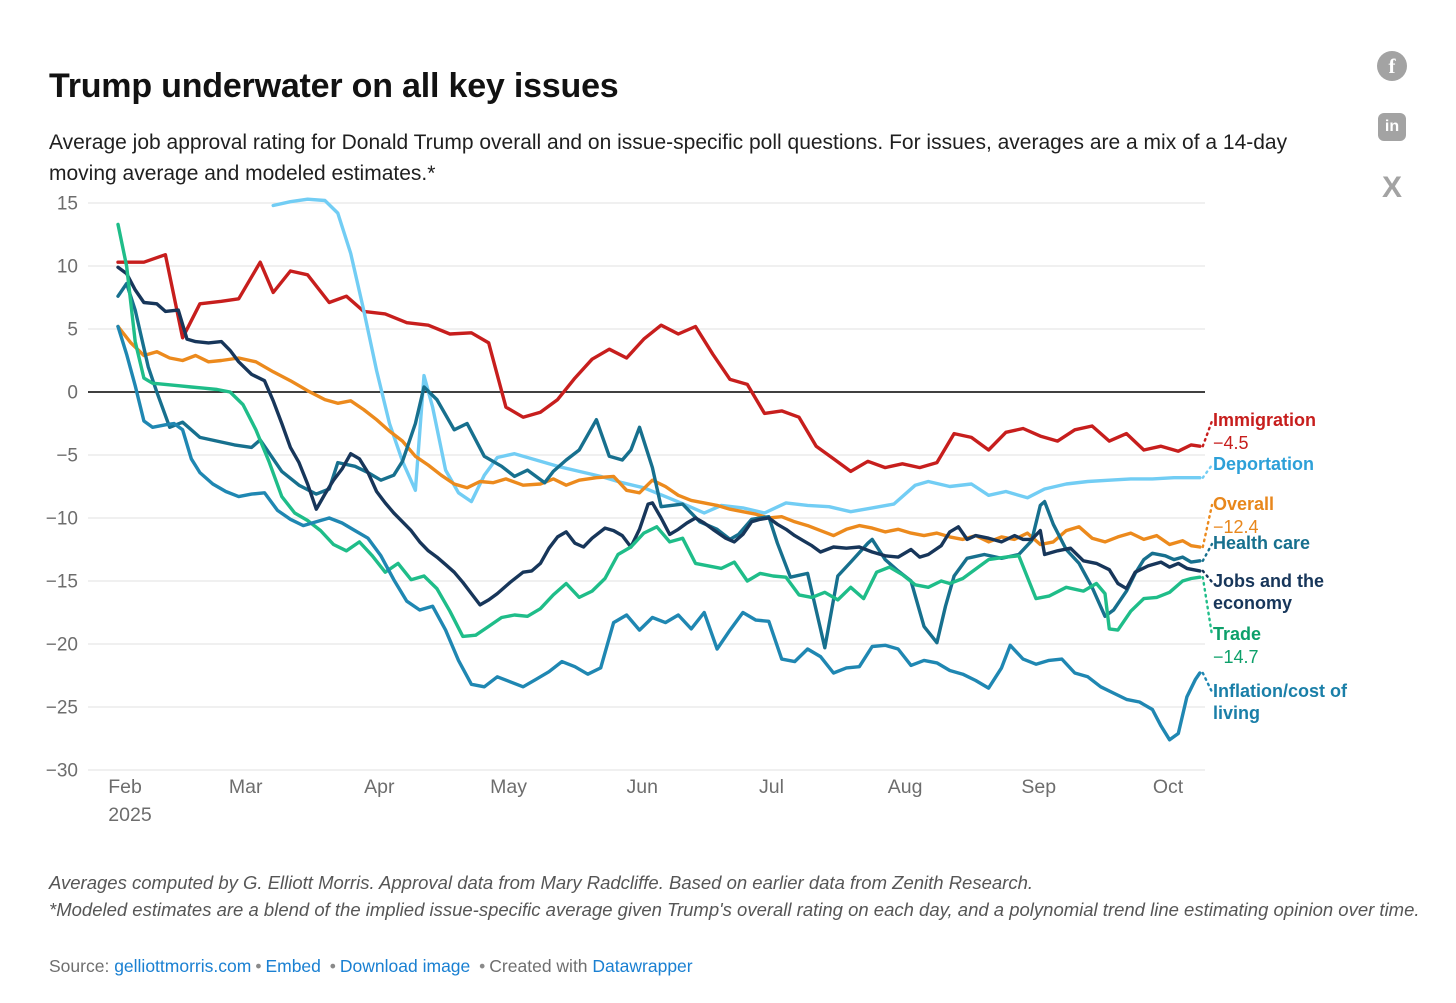 Image resolution: width=1456 pixels, height=1003 pixels. I want to click on series-label-trade: Trade, so click(1237, 634).